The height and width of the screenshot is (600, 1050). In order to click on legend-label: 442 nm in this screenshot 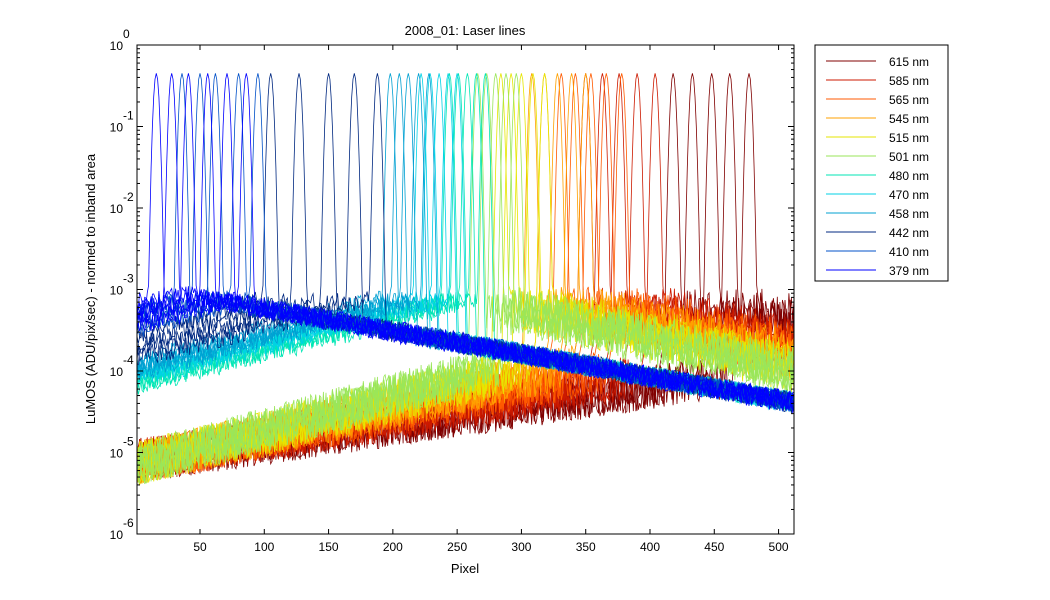, I will do `click(909, 233)`.